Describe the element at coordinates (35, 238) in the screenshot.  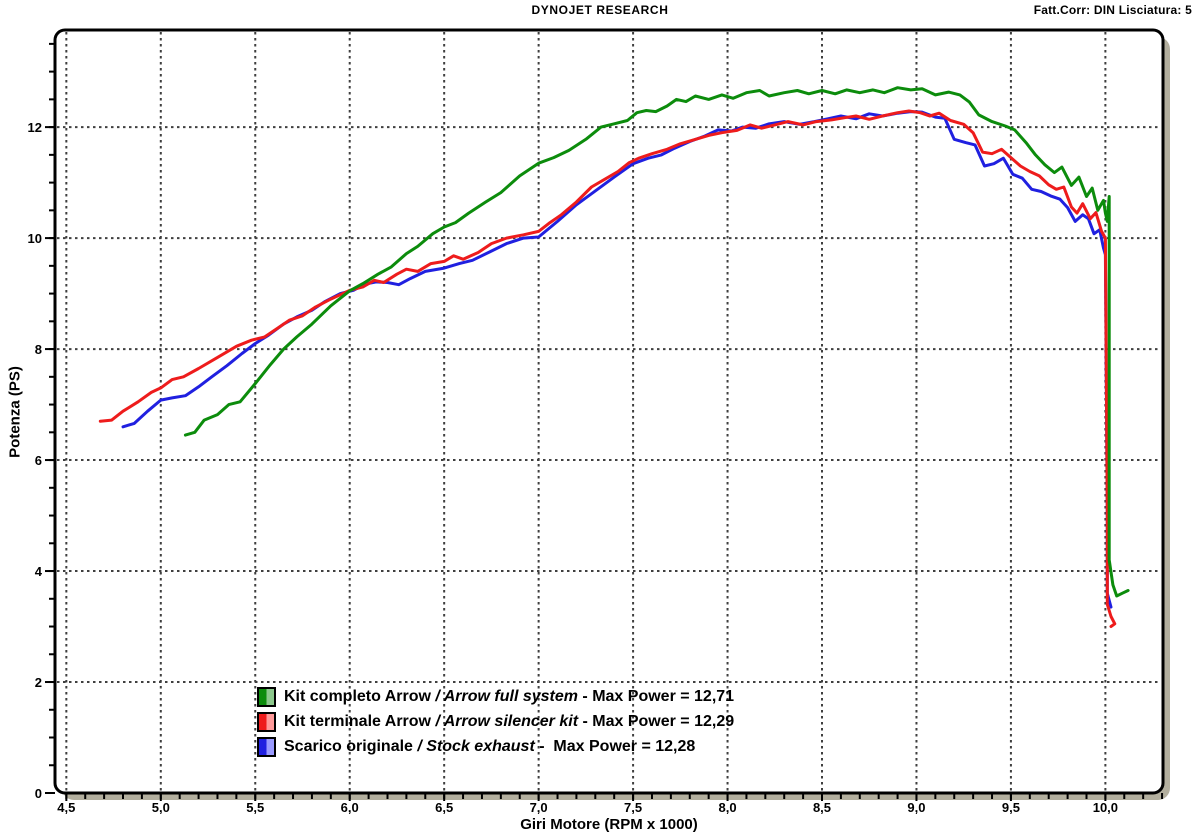
I see `y-tick-label: 10` at that location.